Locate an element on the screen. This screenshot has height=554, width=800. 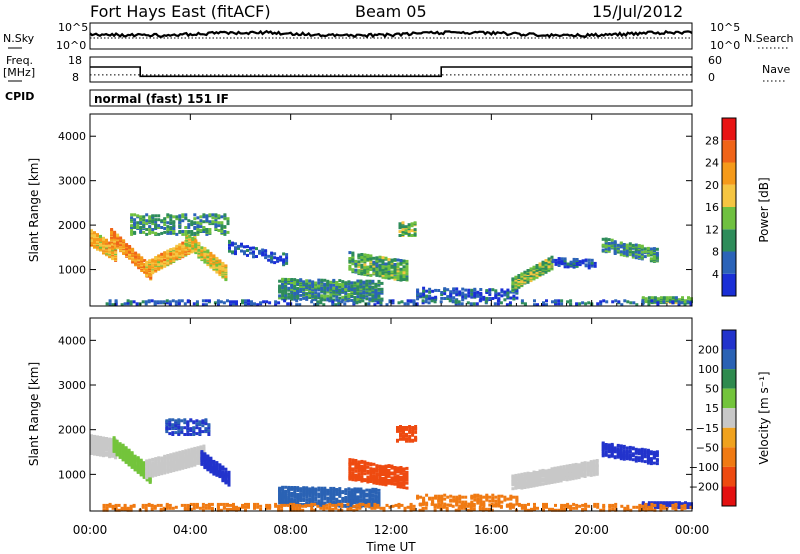
velocity-cells is located at coordinates (391, 465).